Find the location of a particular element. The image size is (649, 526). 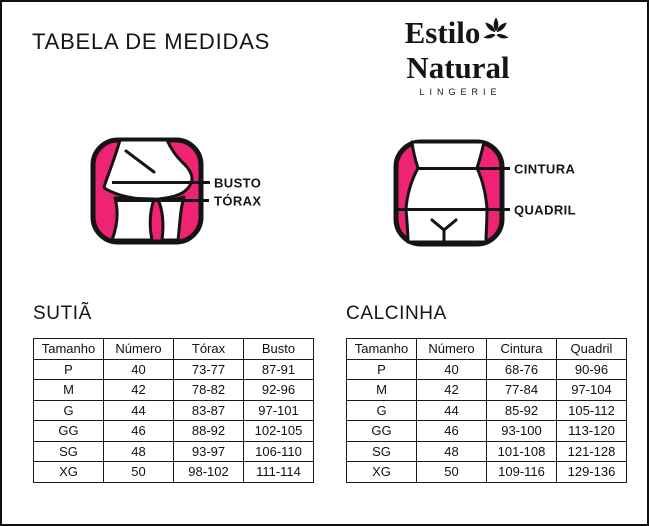

table-header-row: Tamanho Número Tórax Busto is located at coordinates (173, 349).